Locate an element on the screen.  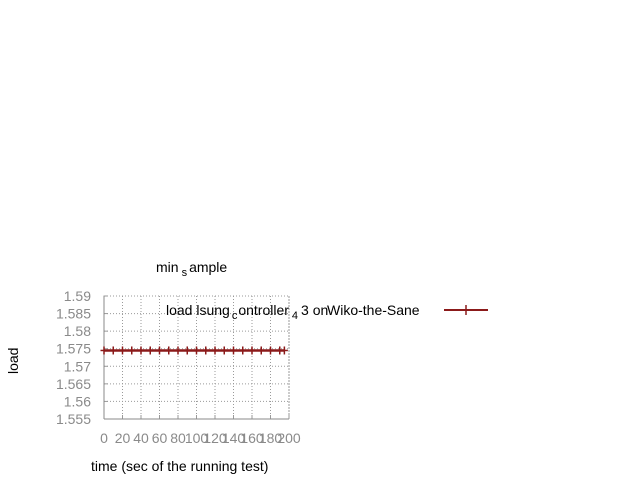
axis-layer is located at coordinates (196, 357).